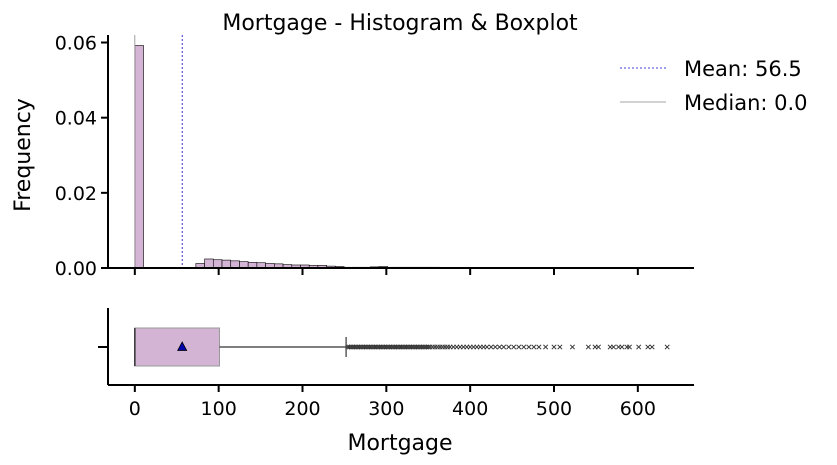 This screenshot has width=837, height=465. What do you see at coordinates (23, 155) in the screenshot?
I see `y-axis-label: Frequency` at bounding box center [23, 155].